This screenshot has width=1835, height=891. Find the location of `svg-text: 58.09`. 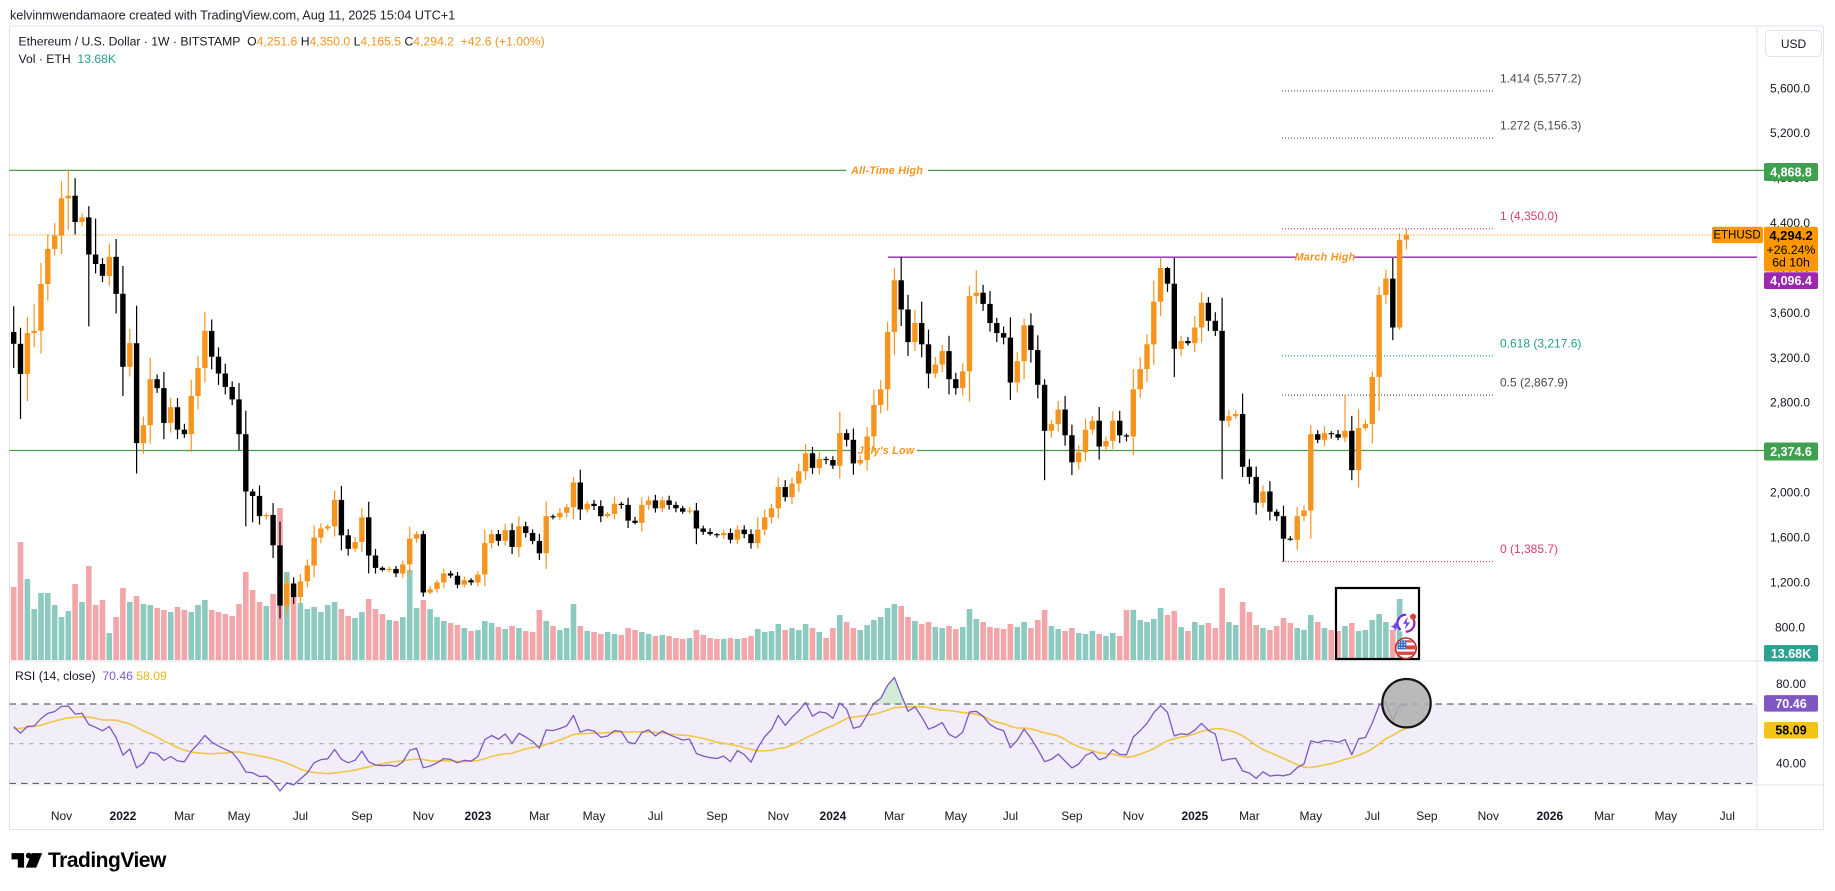

svg-text: 58.09 is located at coordinates (1790, 731).